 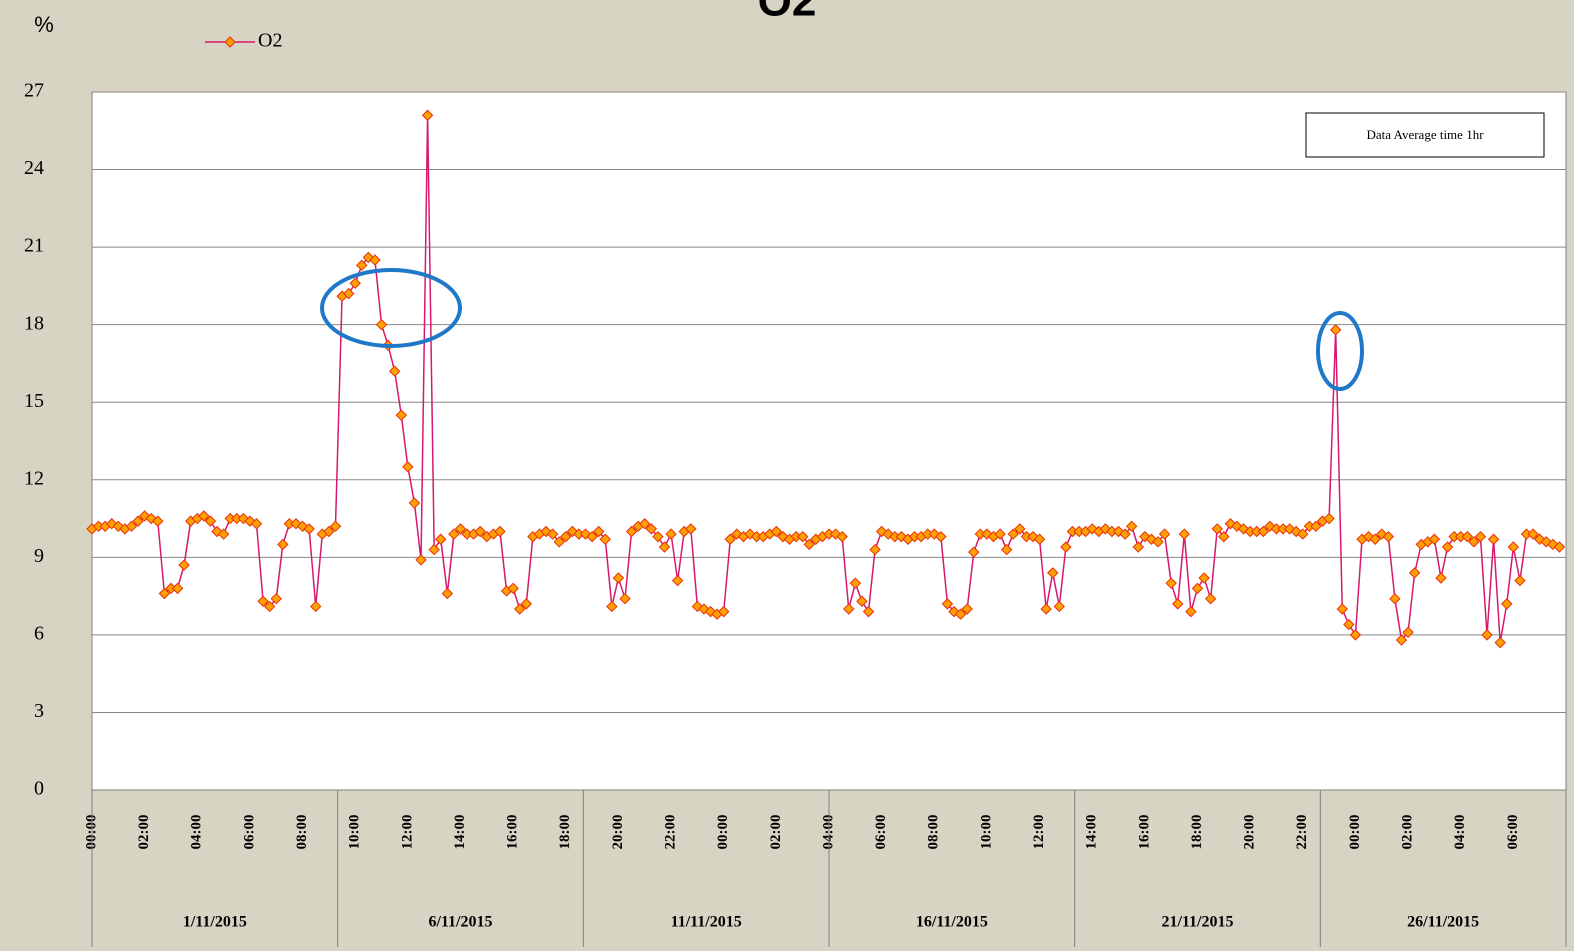 What do you see at coordinates (230, 42) in the screenshot?
I see `legend-marker` at bounding box center [230, 42].